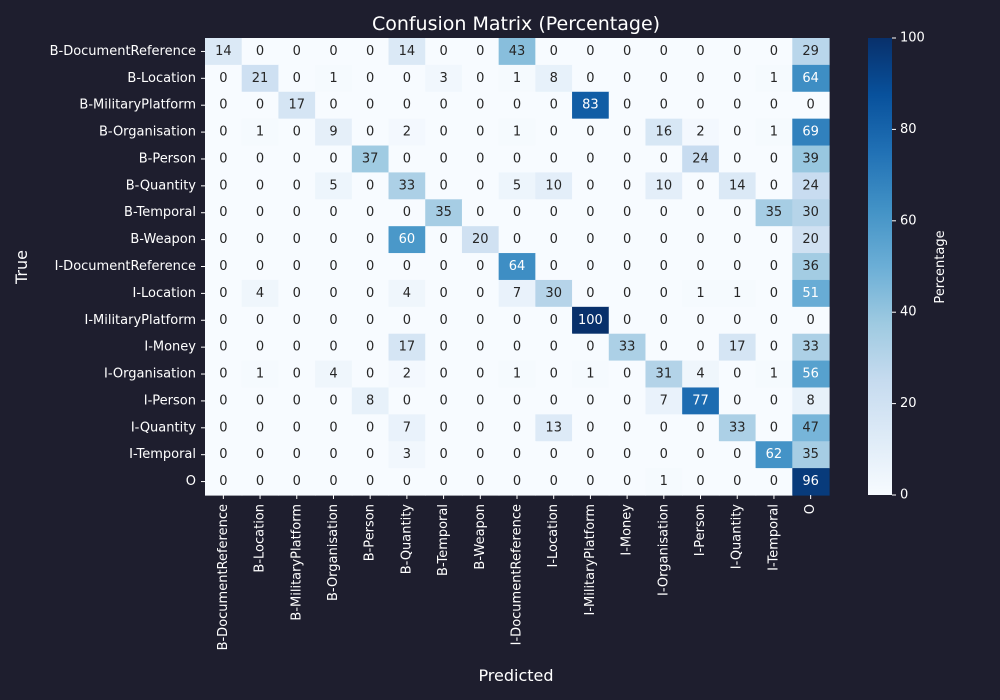 The height and width of the screenshot is (700, 1000). I want to click on y-tick-label: I-Money, so click(170, 347).